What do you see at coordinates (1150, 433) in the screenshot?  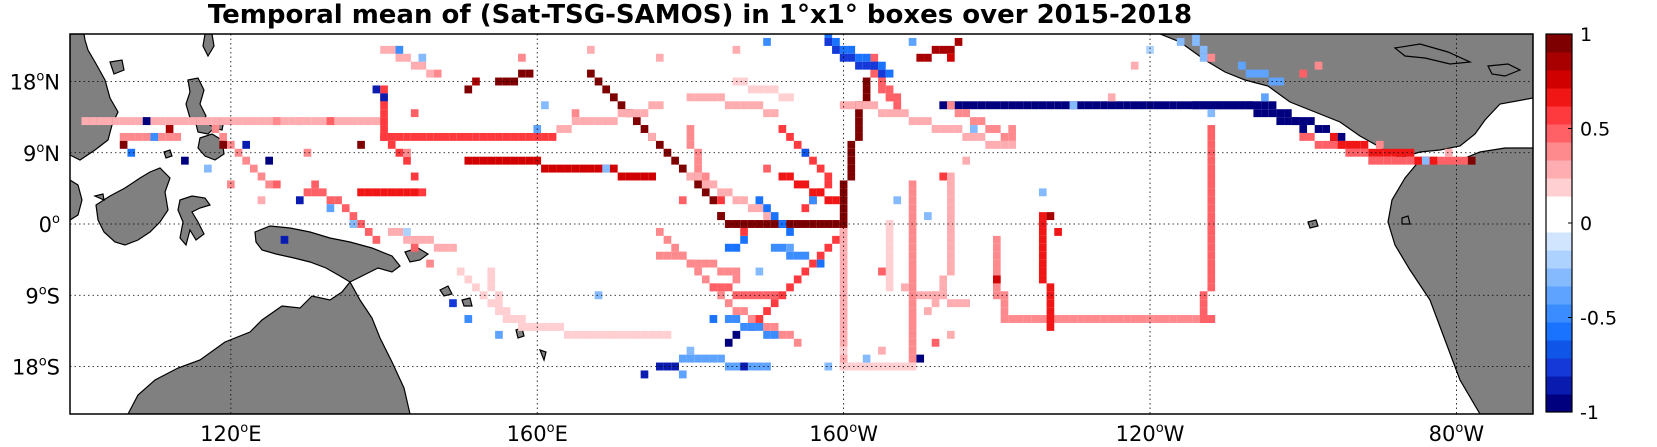 I see `longitude-tick-label: 120oW` at bounding box center [1150, 433].